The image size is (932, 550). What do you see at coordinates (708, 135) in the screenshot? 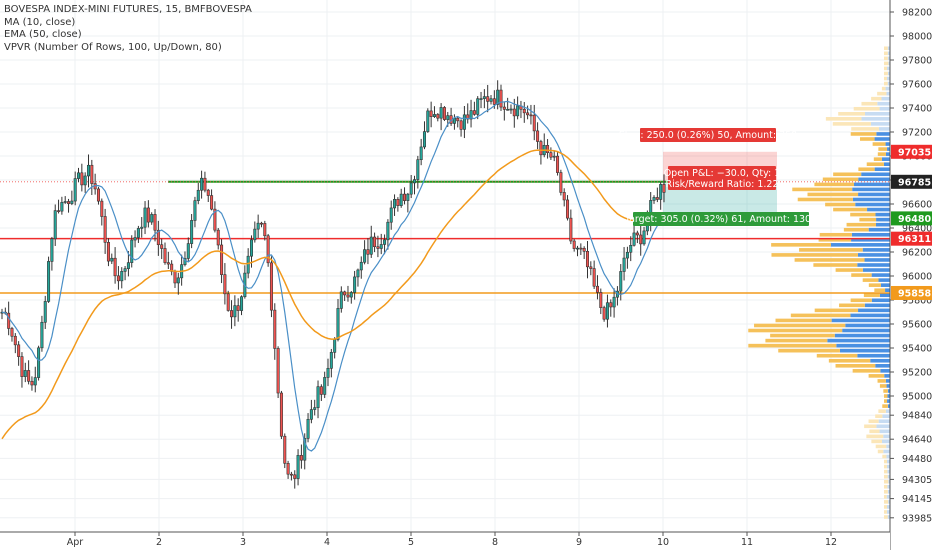
I see `stop-label-text: Stop: 250.0 (0.26%) 50, Amount: 750` at bounding box center [708, 135].